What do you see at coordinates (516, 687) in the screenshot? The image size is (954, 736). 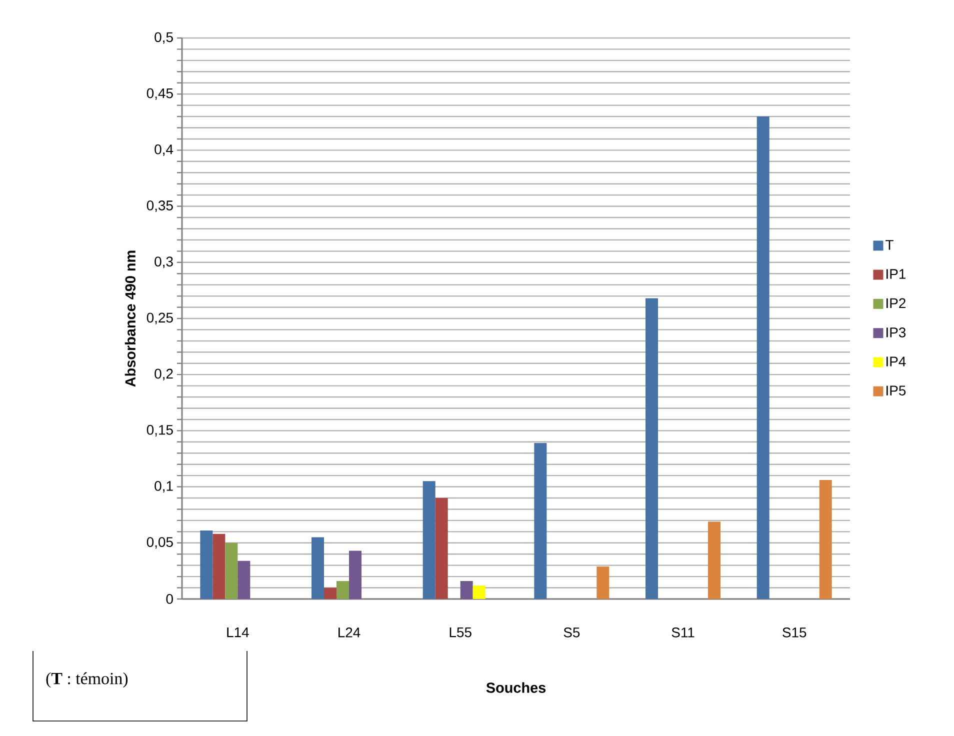 I see `x-axis-title: Souches` at bounding box center [516, 687].